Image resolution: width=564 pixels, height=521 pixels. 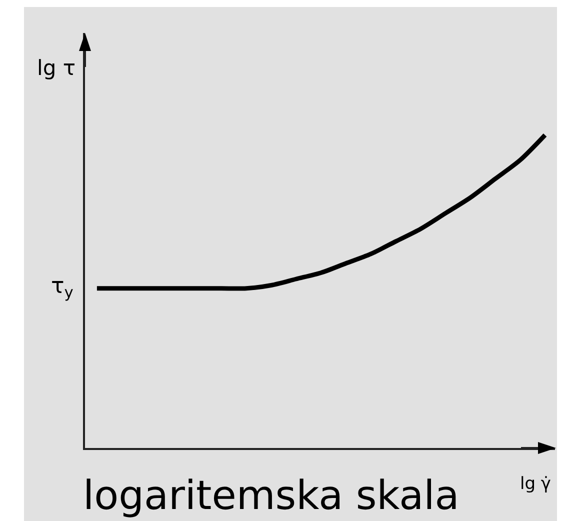 I want to click on x-axis-title: lg γ̇, so click(x=535, y=484).